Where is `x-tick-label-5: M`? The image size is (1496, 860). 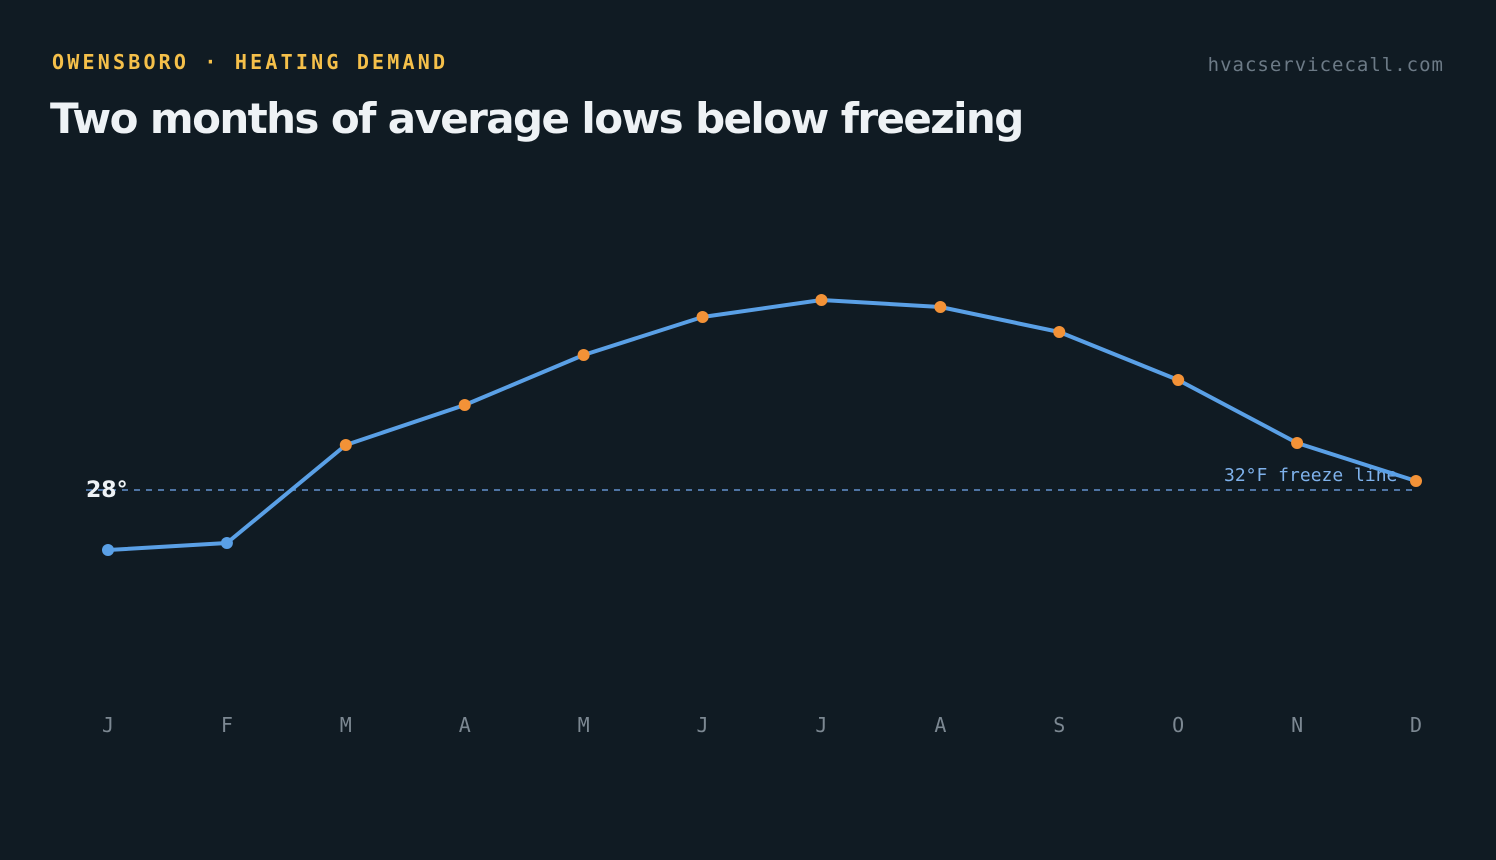 x-tick-label-5: M is located at coordinates (584, 725).